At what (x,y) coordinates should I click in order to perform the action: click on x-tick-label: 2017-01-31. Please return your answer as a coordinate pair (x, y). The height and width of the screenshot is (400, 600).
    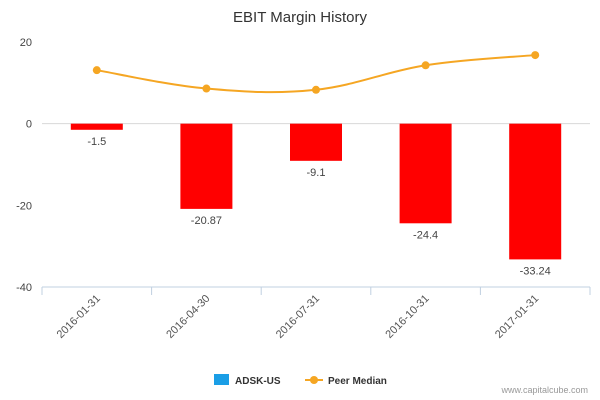
    Looking at the image, I should click on (517, 317).